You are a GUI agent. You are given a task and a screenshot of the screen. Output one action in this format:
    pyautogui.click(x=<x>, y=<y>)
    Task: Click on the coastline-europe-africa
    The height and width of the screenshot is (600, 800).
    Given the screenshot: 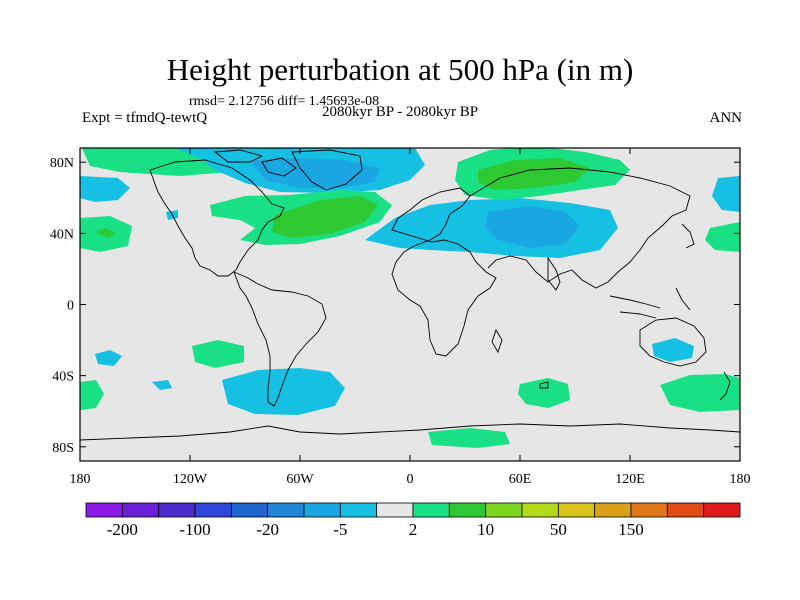 What is the action you would take?
    pyautogui.click(x=444, y=272)
    